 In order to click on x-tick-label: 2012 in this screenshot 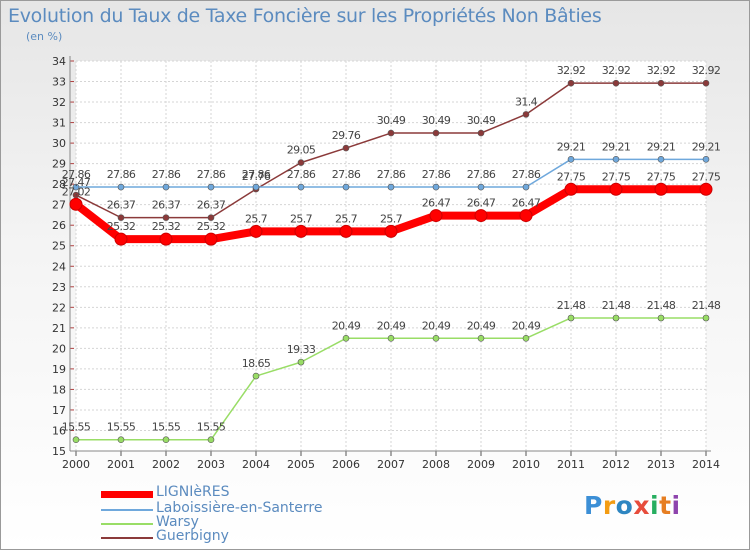, I will do `click(616, 464)`.